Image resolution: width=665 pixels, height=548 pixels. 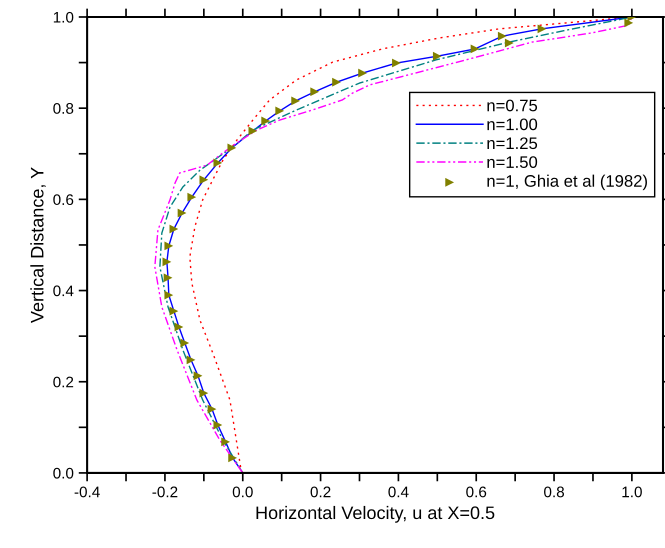 I want to click on x-tick-label: 0.0, so click(x=242, y=492).